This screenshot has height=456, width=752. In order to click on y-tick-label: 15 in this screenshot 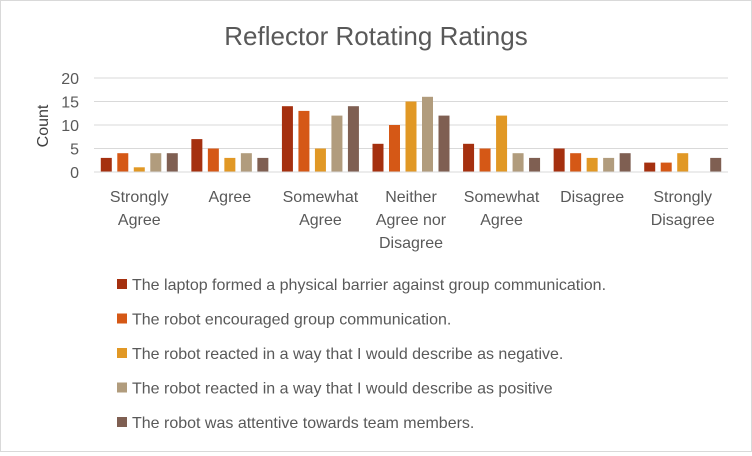, I will do `click(70, 103)`.